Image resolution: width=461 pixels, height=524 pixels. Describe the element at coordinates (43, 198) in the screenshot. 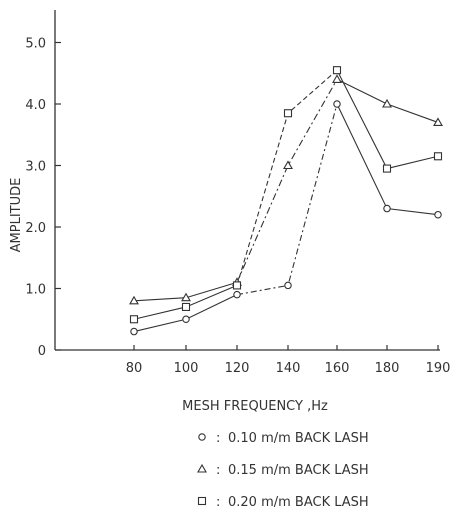

I see `y-ticks: 0 1.0 2.0 3.0 4.0 5.0` at that location.